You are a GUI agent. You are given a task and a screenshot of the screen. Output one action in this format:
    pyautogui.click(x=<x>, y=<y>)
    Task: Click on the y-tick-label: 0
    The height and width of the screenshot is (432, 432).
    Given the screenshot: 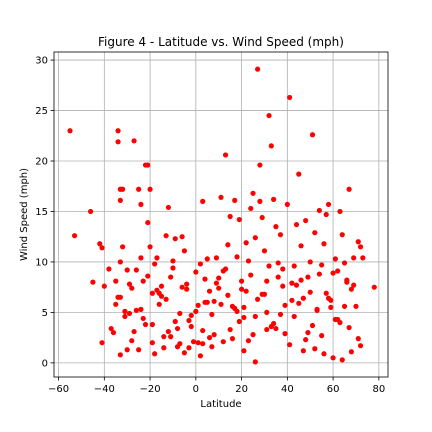 What is the action you would take?
    pyautogui.click(x=45, y=363)
    